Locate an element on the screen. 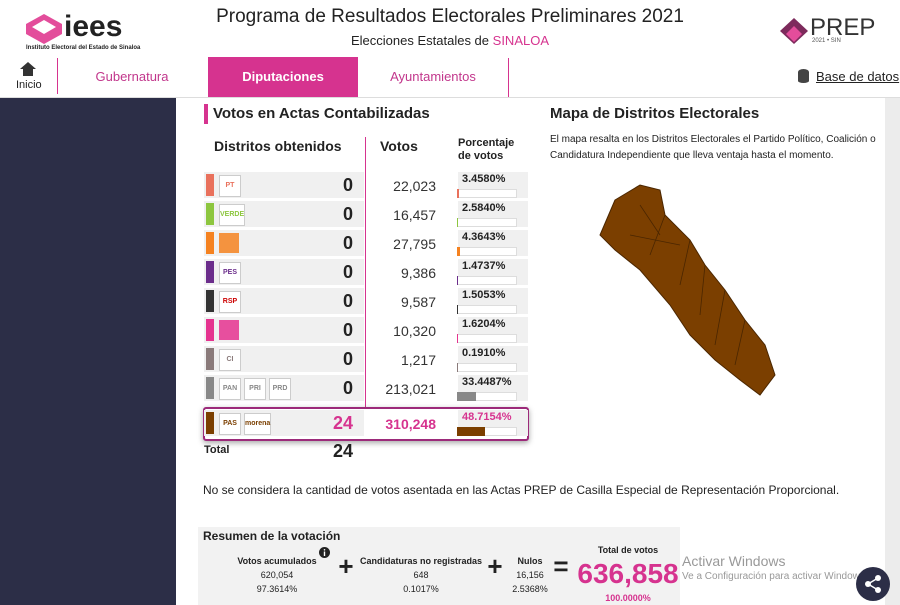 The height and width of the screenshot is (605, 900). summary-percent: 97.3614% is located at coordinates (277, 589).